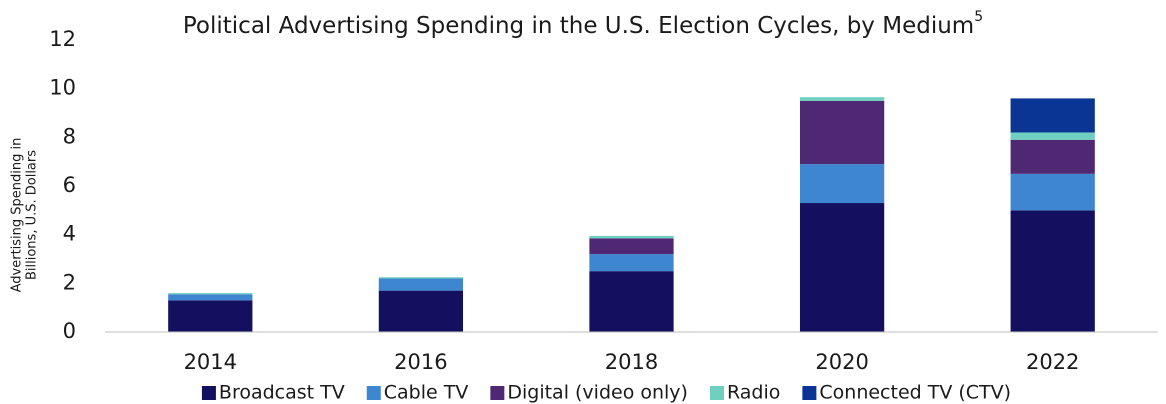 The width and height of the screenshot is (1166, 404). What do you see at coordinates (69, 234) in the screenshot?
I see `y-tick-label: 4` at bounding box center [69, 234].